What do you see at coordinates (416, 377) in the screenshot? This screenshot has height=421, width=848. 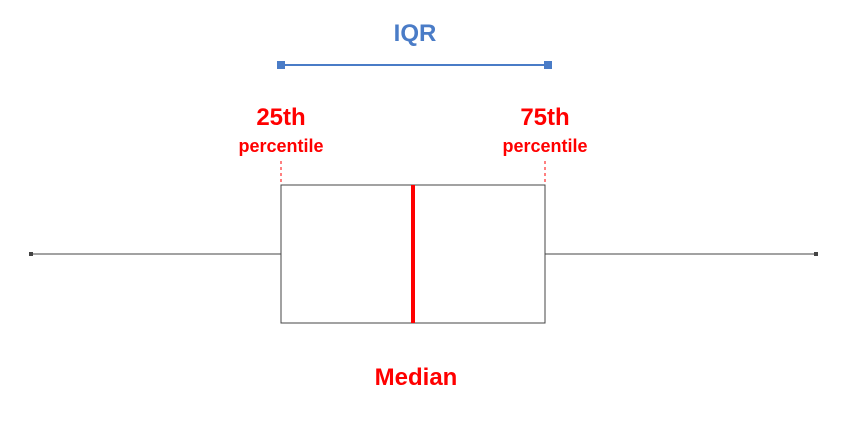 I see `median-label: Median` at bounding box center [416, 377].